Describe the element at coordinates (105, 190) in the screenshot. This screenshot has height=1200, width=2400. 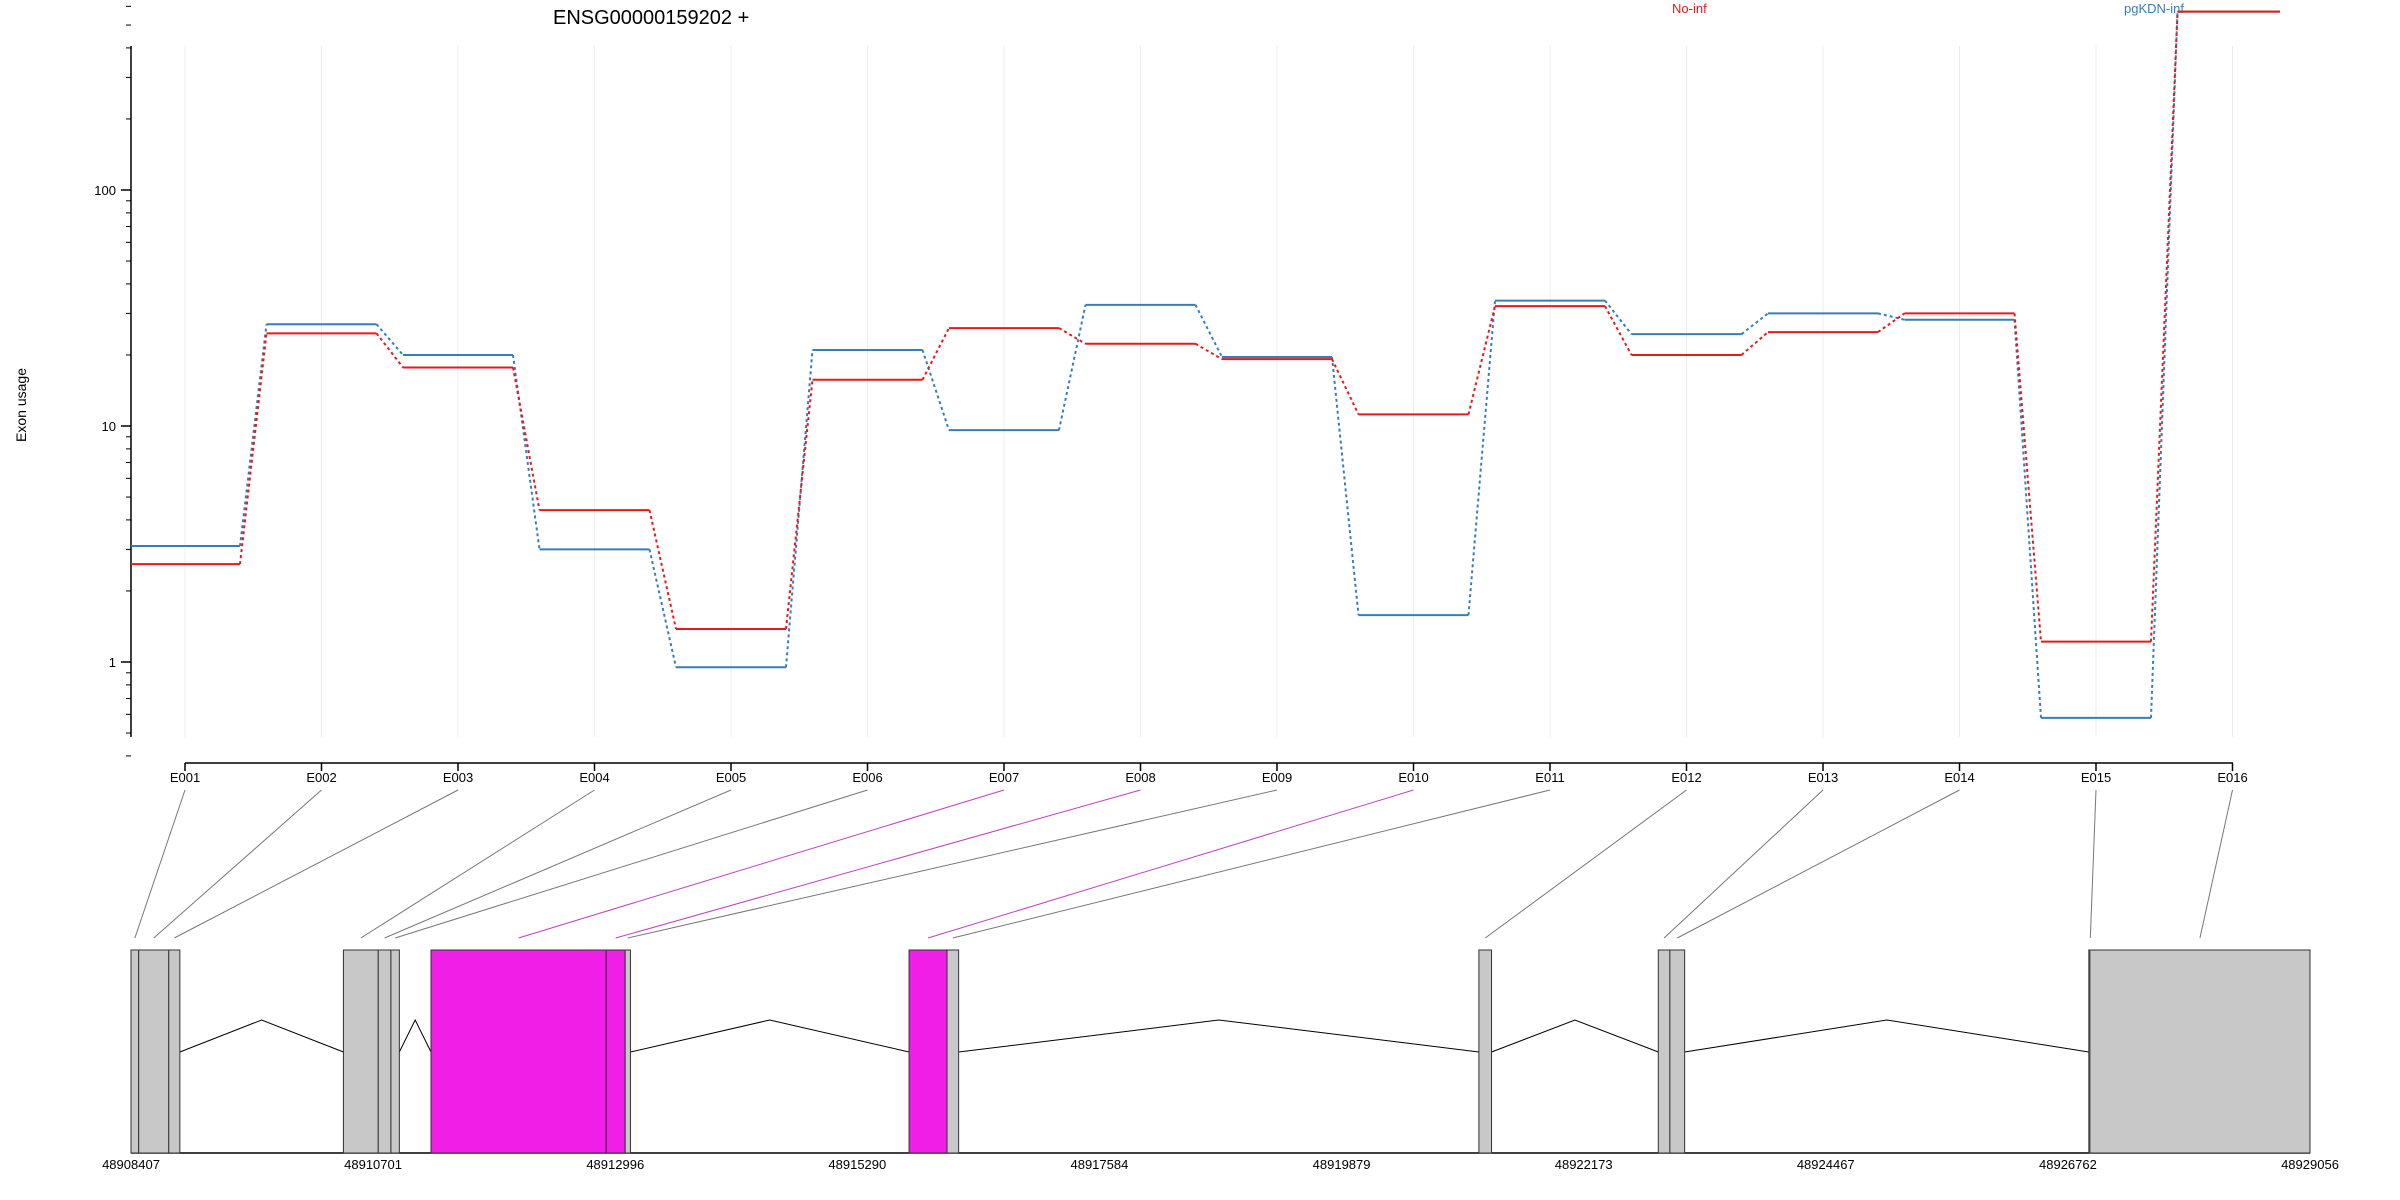
I see `y-tick-label: 100` at that location.